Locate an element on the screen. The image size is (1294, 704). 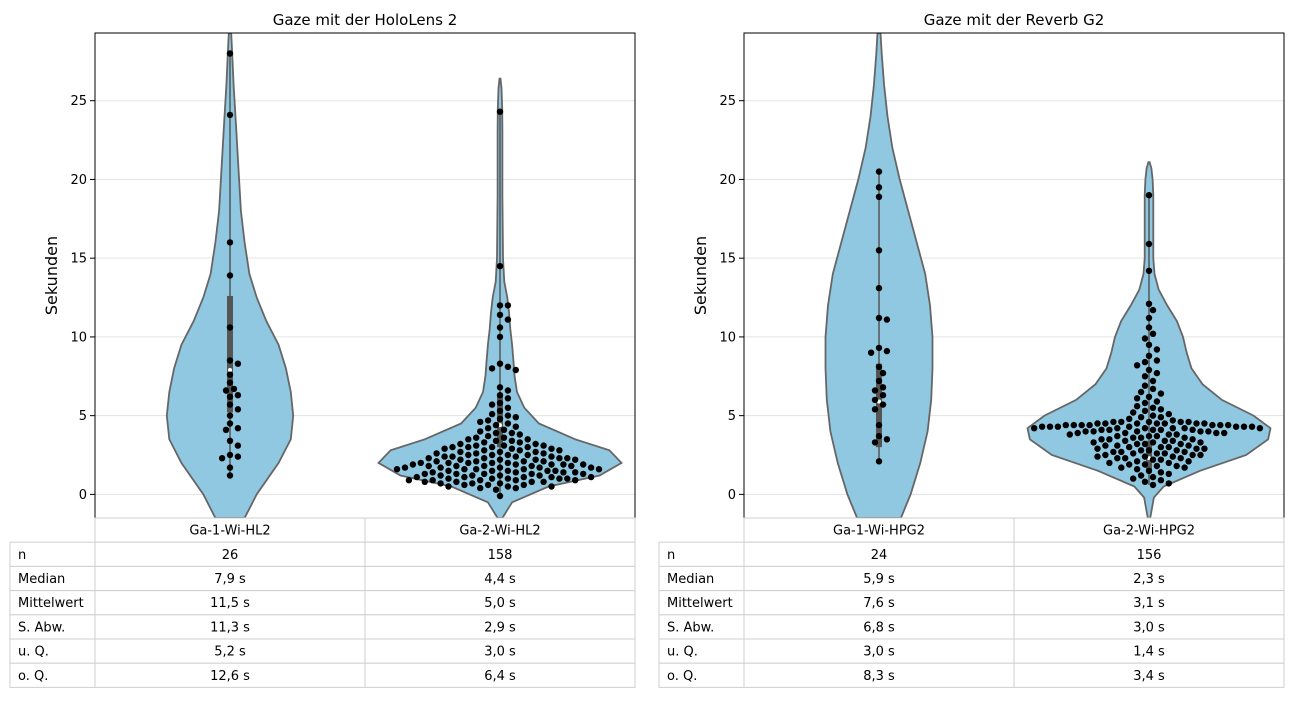
table-row-label: Mittelwert is located at coordinates (700, 603).